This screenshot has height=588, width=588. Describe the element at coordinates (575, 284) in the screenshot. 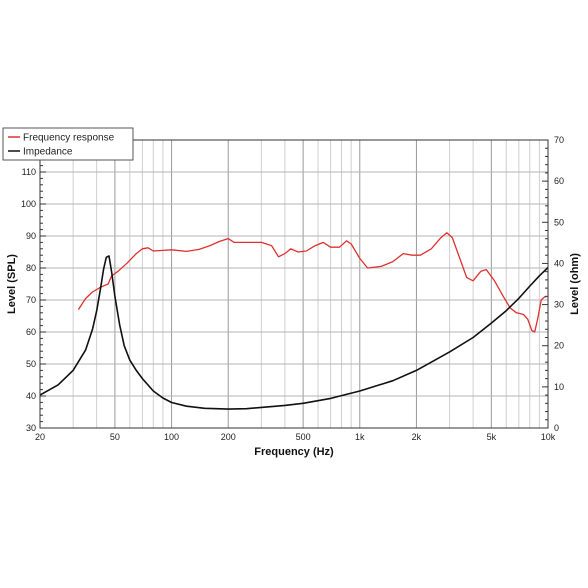

I see `y-axis-label-right: Level (ohm)` at that location.